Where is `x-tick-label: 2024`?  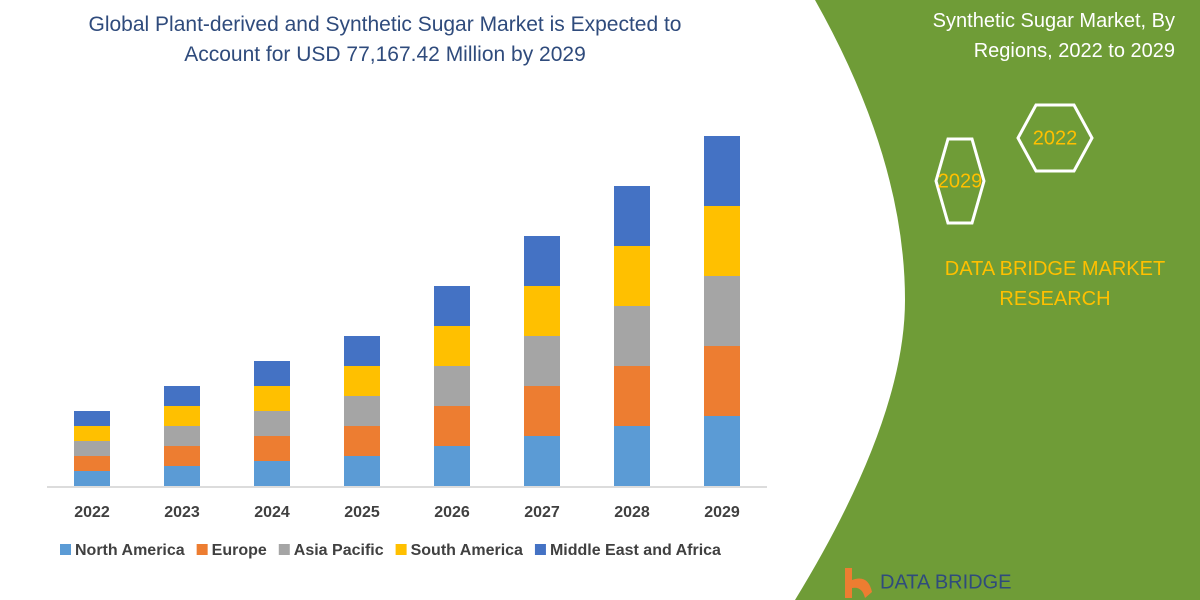
x-tick-label: 2024 is located at coordinates (272, 512).